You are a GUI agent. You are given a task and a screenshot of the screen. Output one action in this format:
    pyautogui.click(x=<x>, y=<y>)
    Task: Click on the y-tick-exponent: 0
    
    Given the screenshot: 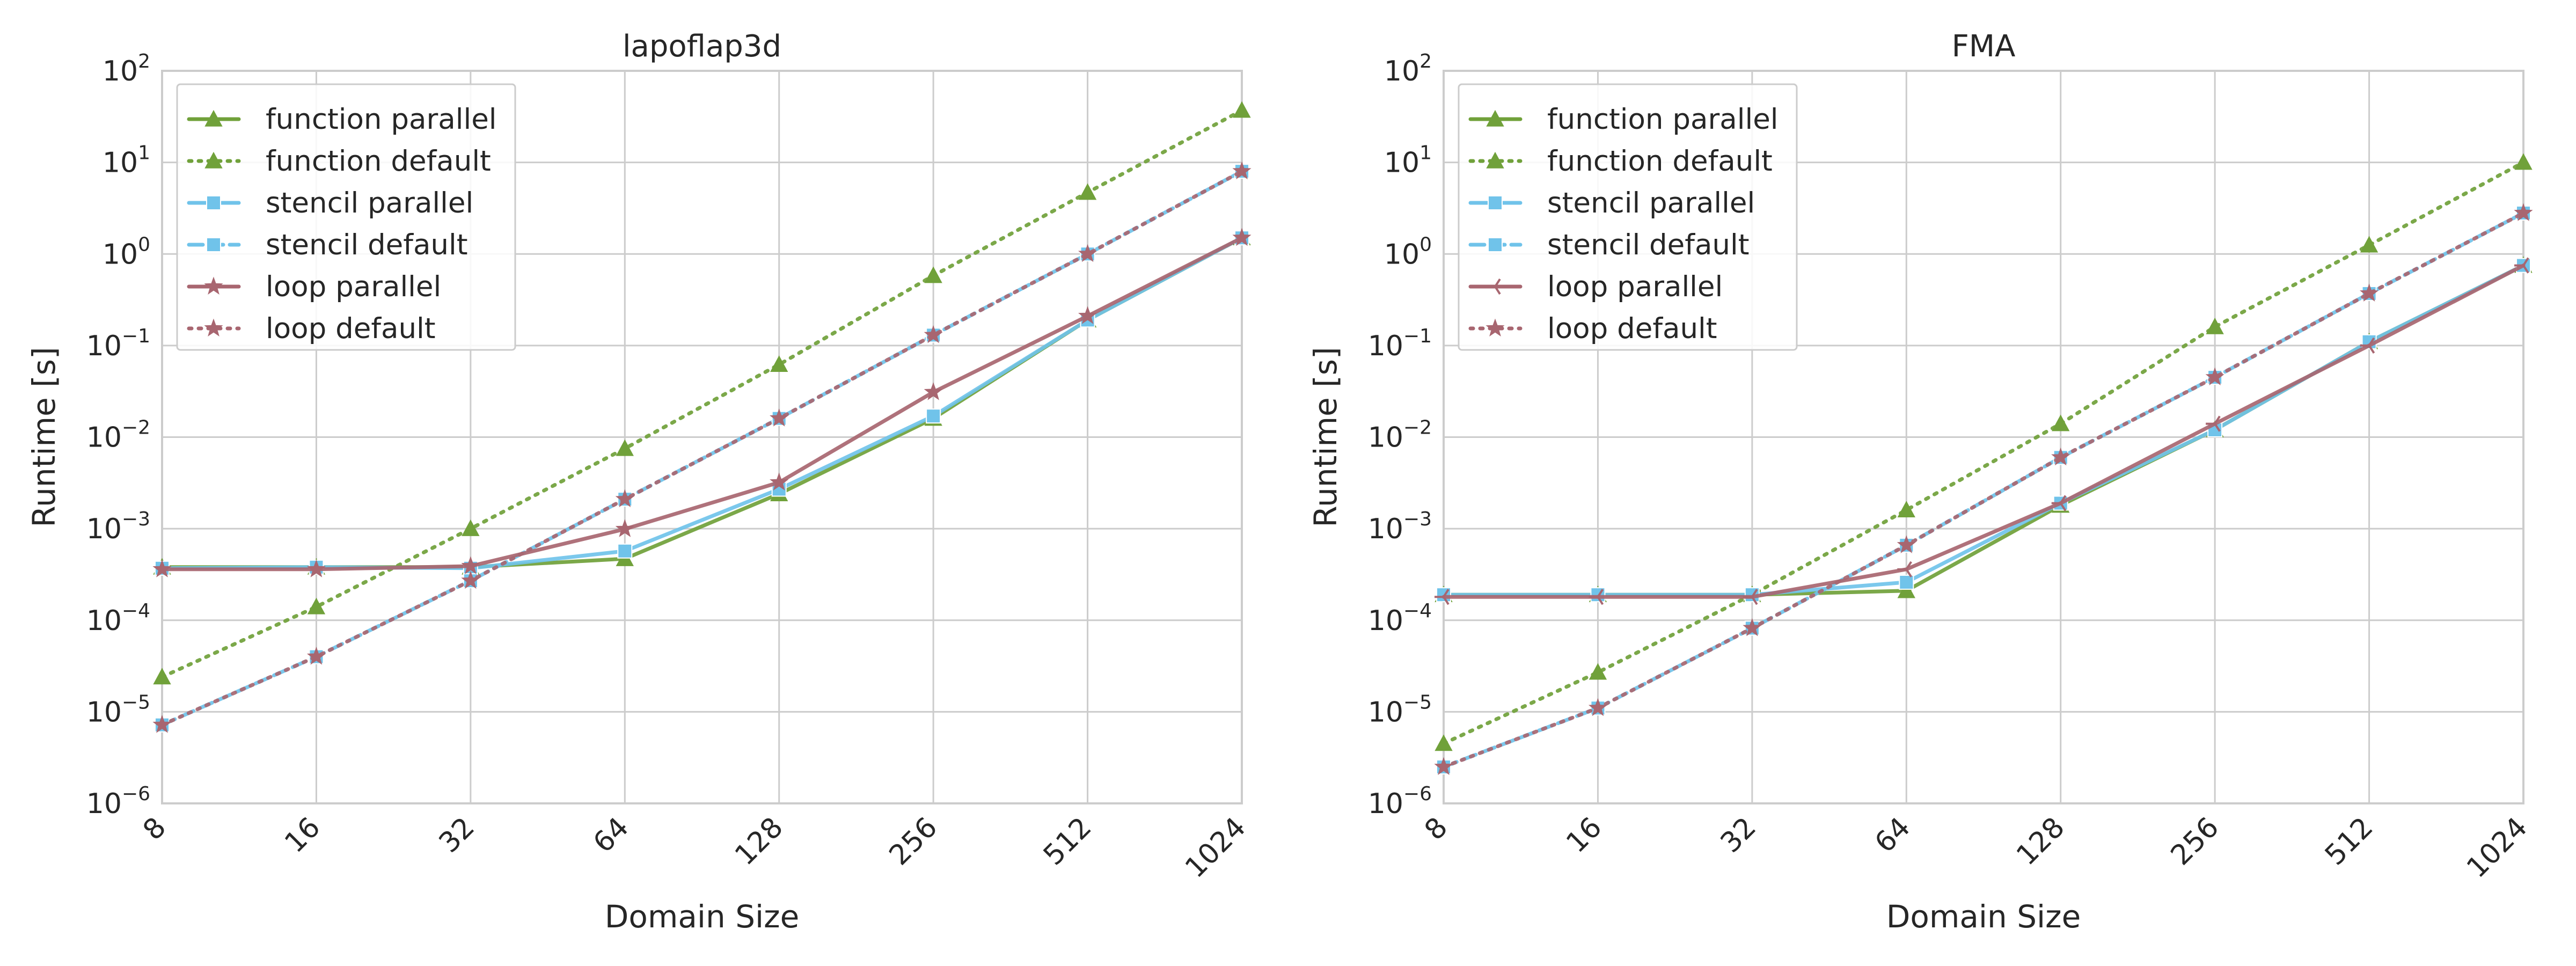 What is the action you would take?
    pyautogui.click(x=1425, y=244)
    